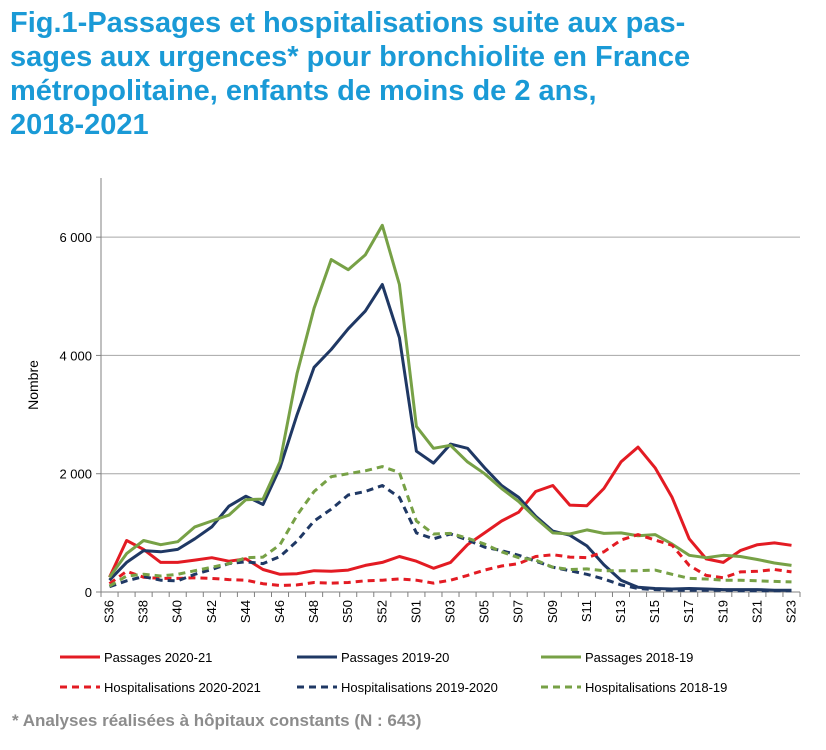  What do you see at coordinates (143, 611) in the screenshot?
I see `x-tick-label: S38` at bounding box center [143, 611].